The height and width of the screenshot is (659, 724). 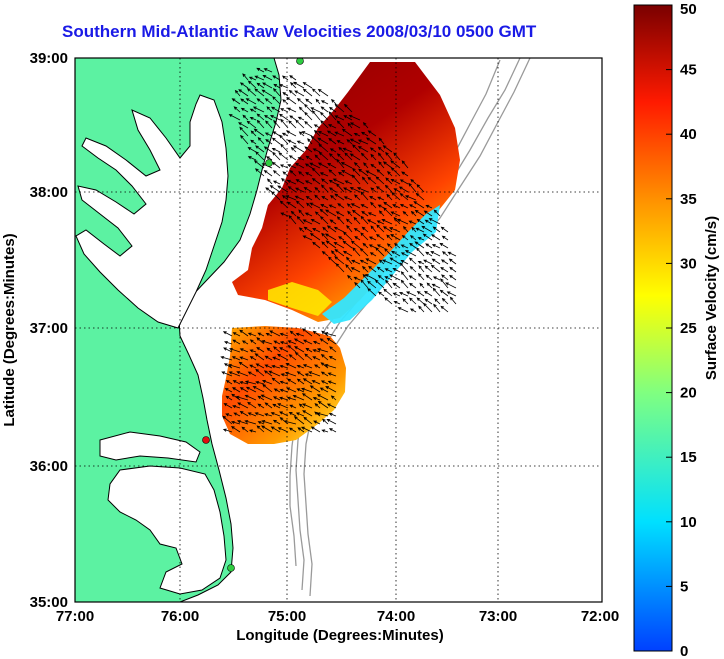 What do you see at coordinates (49, 330) in the screenshot?
I see `y-axis-ticks: 39:00 38:00 37:00 36:00 35:00` at bounding box center [49, 330].